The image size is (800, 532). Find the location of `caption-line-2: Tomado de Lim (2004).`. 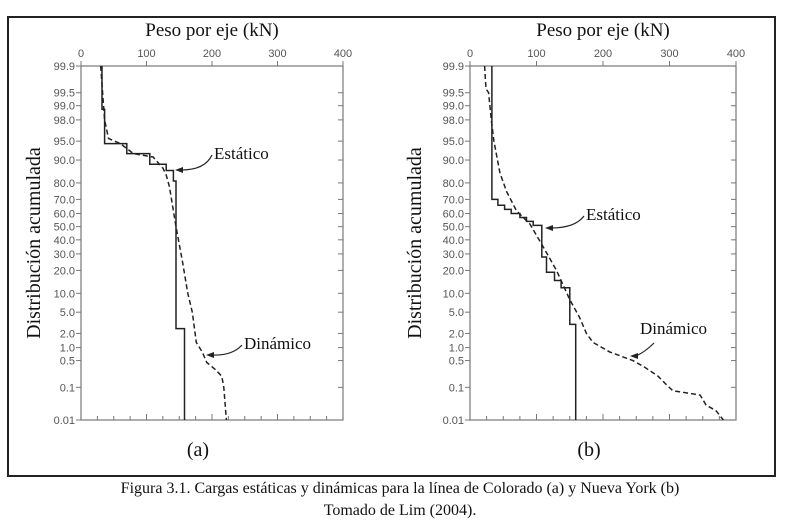

caption-line-2: Tomado de Lim (2004). is located at coordinates (400, 510).